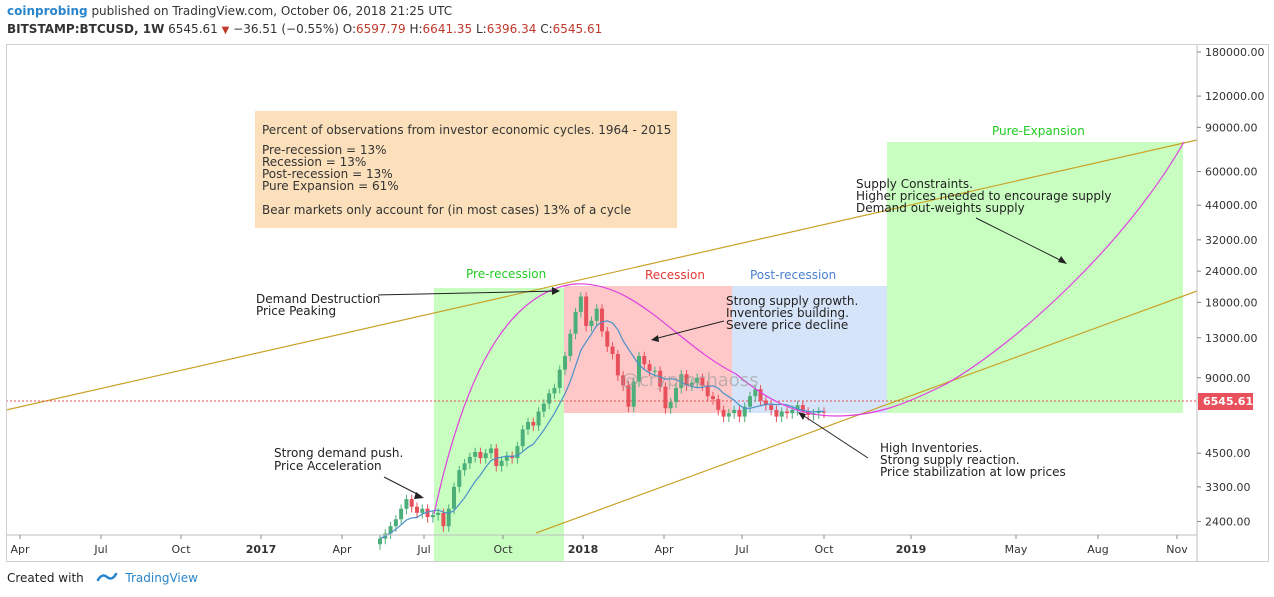  I want to click on demand-destruction-line2: Price Peaking, so click(296, 311).